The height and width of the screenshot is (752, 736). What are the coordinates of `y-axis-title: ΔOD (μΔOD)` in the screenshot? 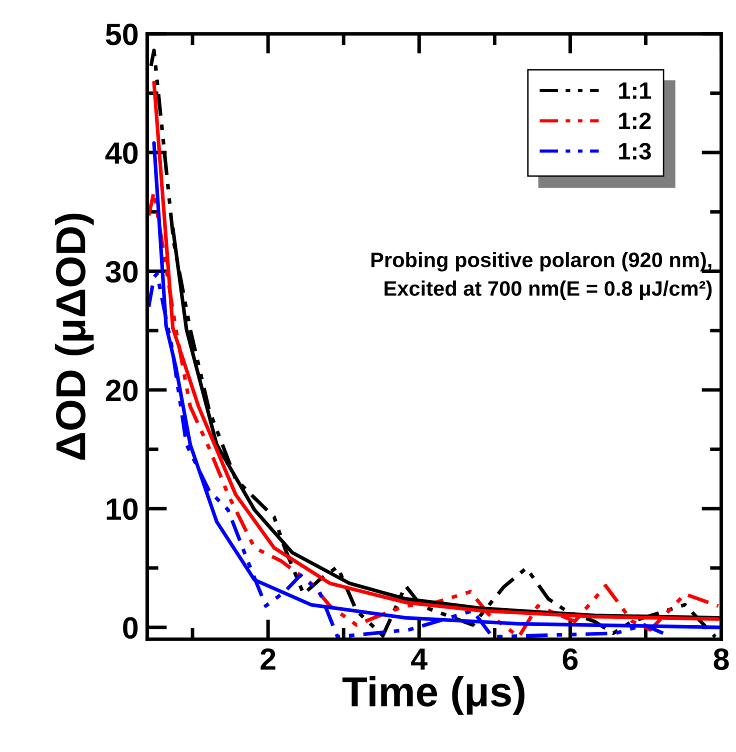 It's located at (74, 337).